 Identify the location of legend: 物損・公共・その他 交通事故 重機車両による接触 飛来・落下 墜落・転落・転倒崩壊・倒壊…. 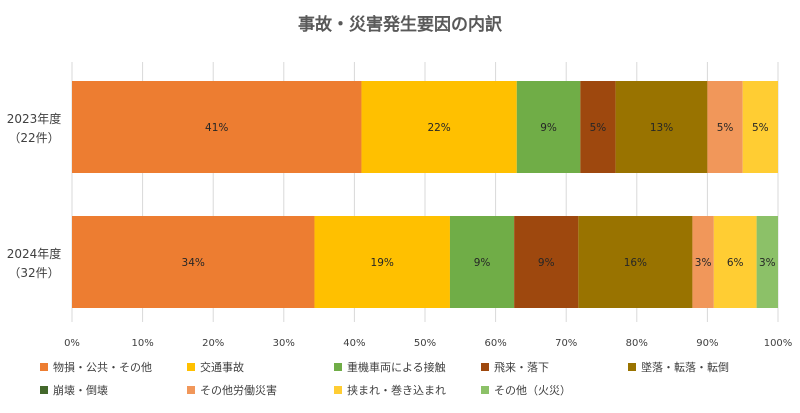
(384, 378).